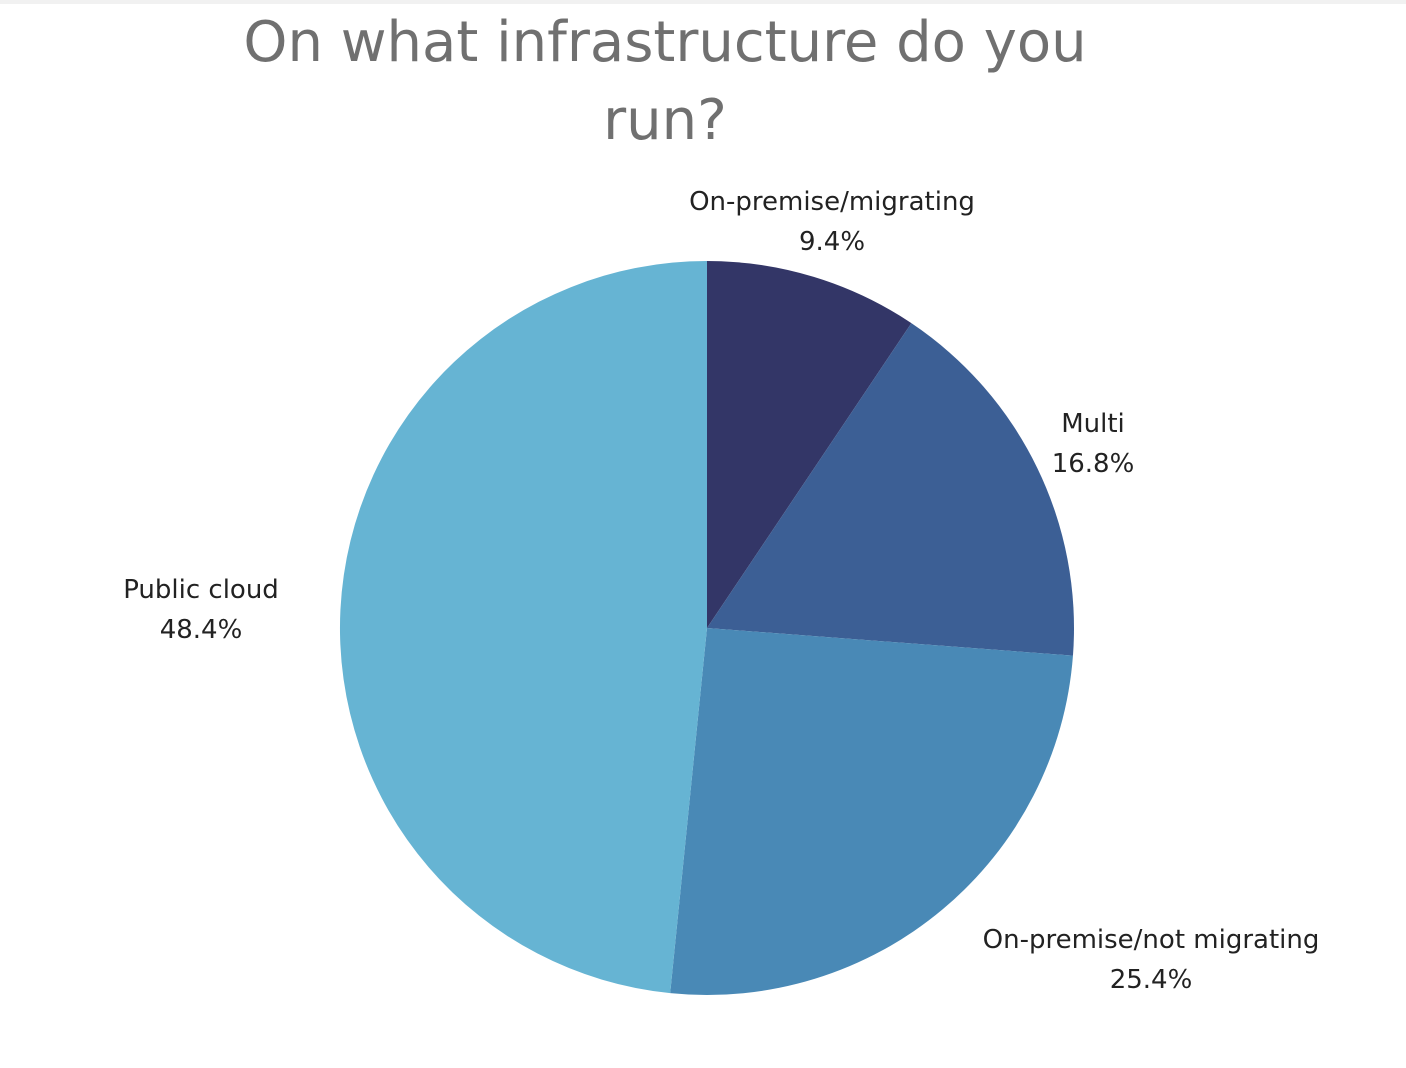 The image size is (1406, 1068). I want to click on pie-slice-multi, so click(891, 489).